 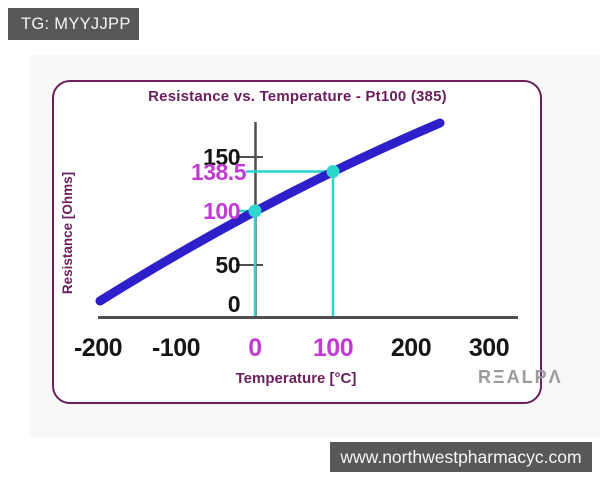 I want to click on url-watermark-text: www.northwestpharmacyc.com, so click(x=461, y=456).